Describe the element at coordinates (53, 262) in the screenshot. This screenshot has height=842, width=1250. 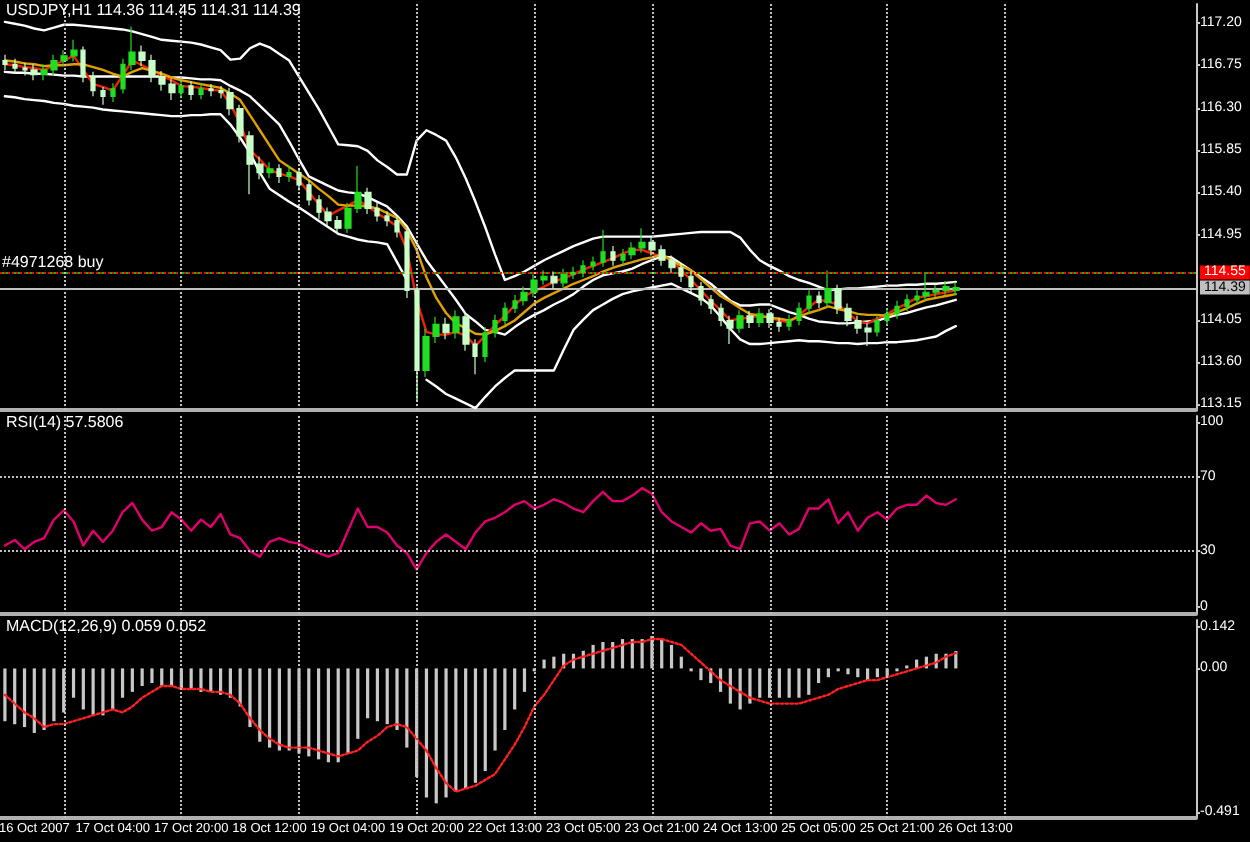
I see `ref-line-label: #4971268 buy` at that location.